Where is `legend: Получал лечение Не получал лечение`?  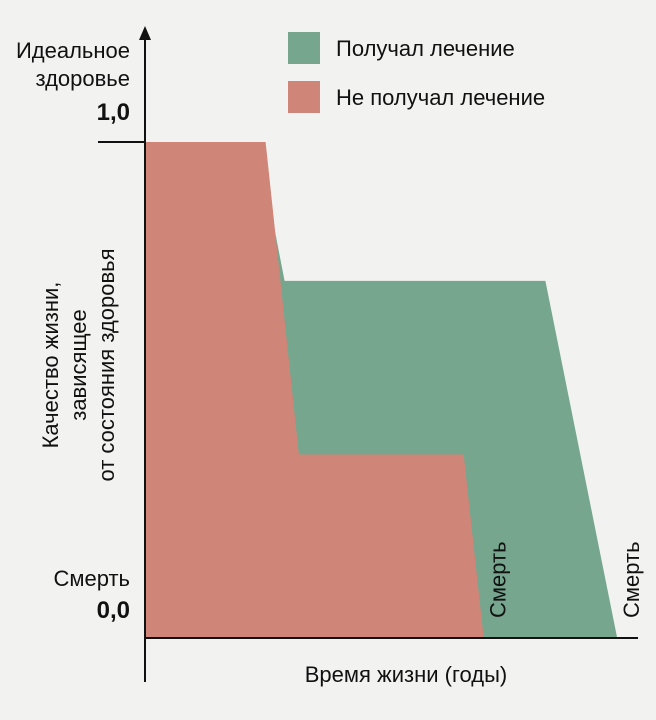
legend: Получал лечение Не получал лечение is located at coordinates (416, 72).